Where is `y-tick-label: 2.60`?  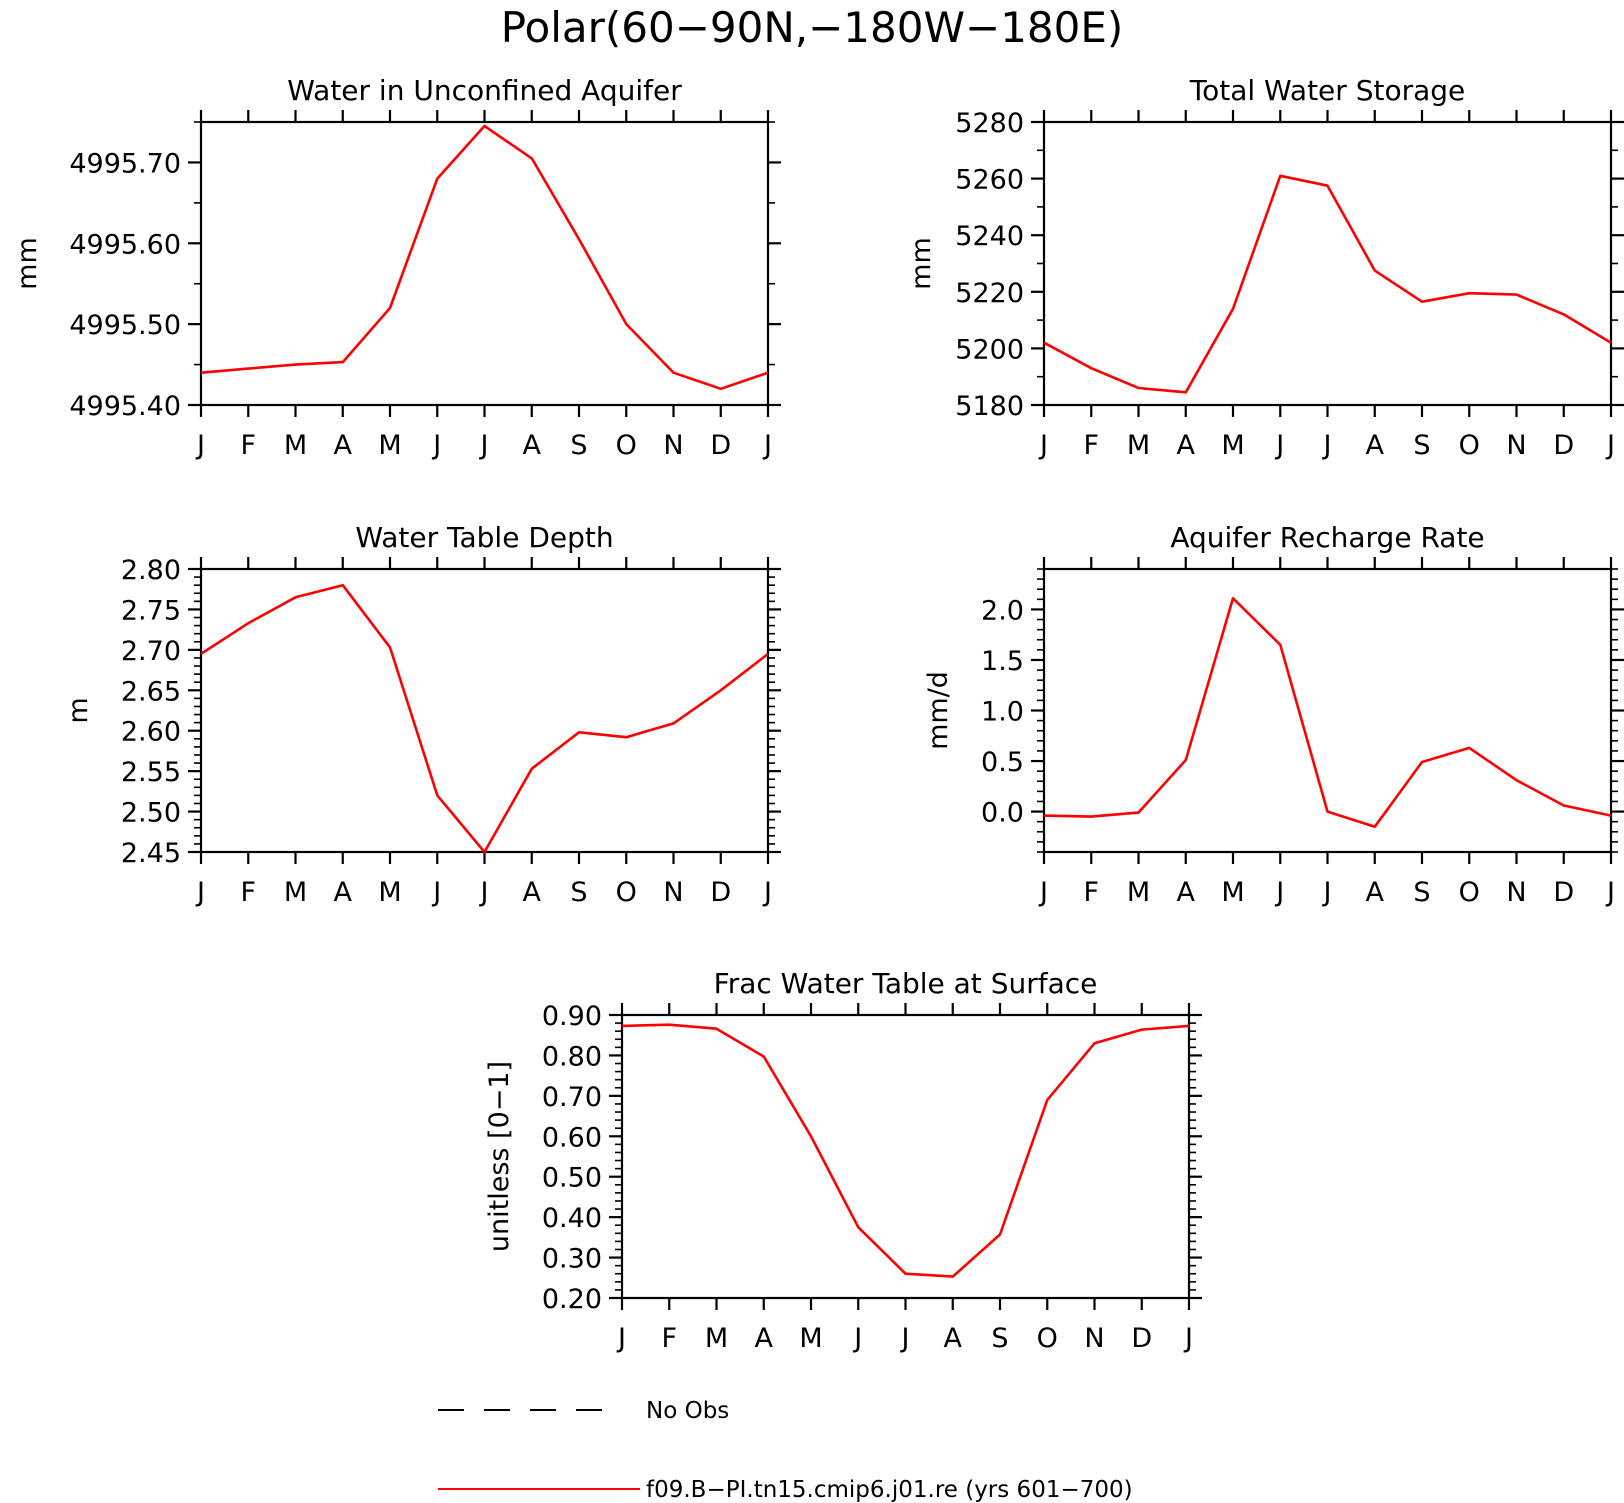
y-tick-label: 2.60 is located at coordinates (151, 732).